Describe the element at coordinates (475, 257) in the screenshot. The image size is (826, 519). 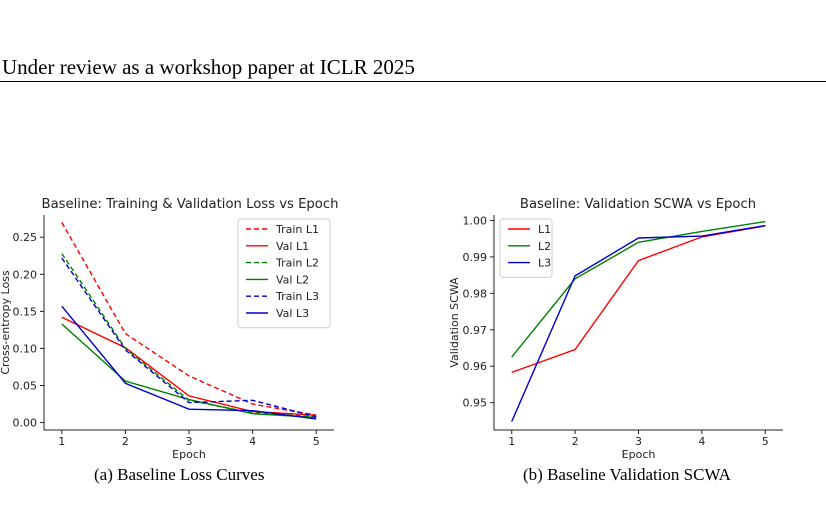
I see `y-tick-label: 0.99` at that location.